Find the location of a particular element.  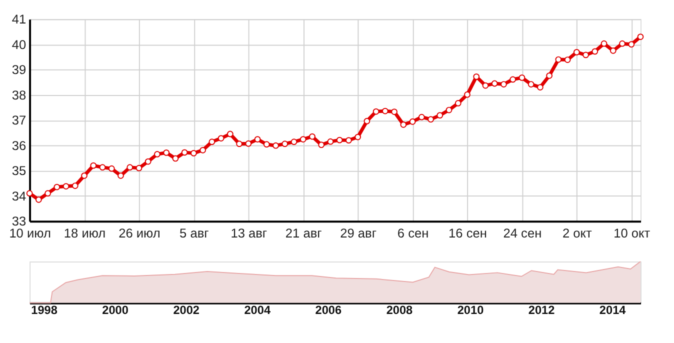

x-tick-label: 2006 is located at coordinates (328, 310).